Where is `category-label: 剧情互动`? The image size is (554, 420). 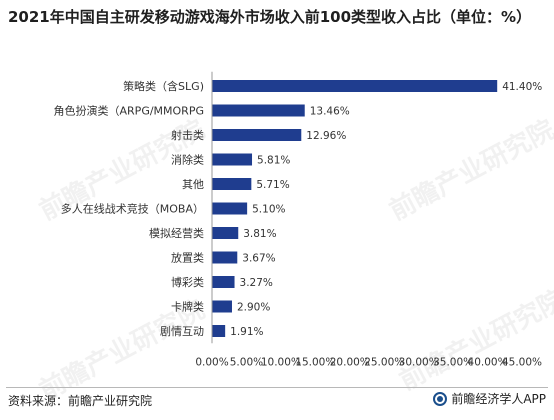 category-label: 剧情互动 is located at coordinates (182, 331).